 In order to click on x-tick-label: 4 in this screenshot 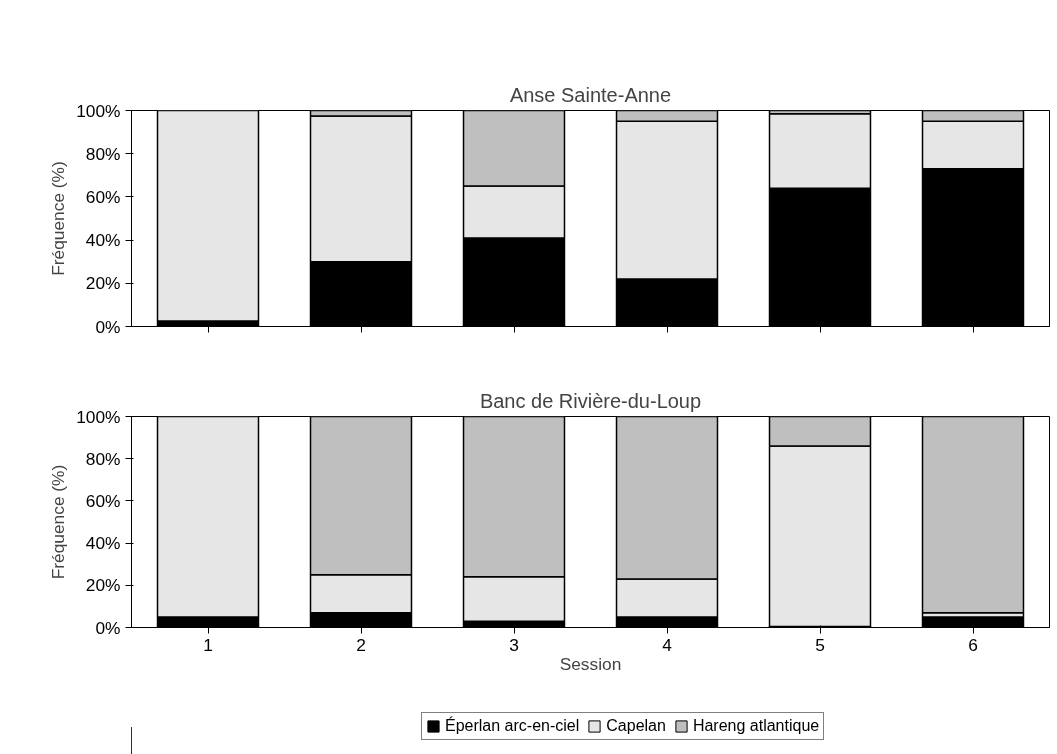, I will do `click(667, 644)`.